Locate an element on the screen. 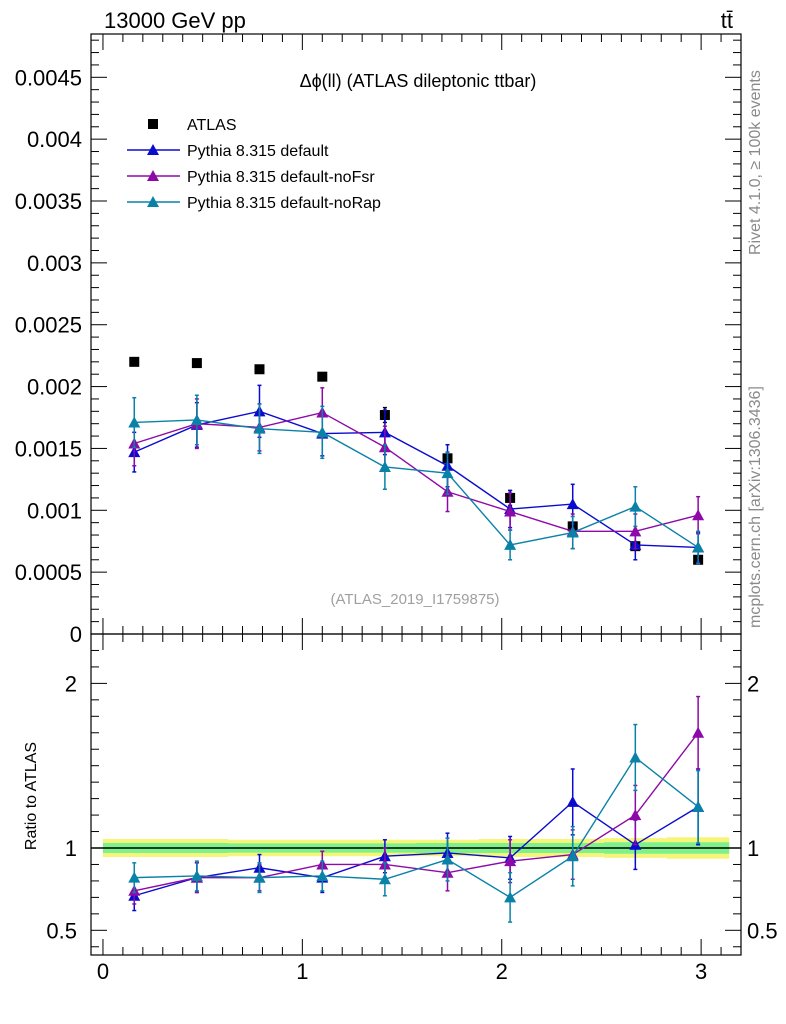 Image resolution: width=786 pixels, height=1024 pixels. main-y-tick-label: 0.0005 is located at coordinates (48, 572).